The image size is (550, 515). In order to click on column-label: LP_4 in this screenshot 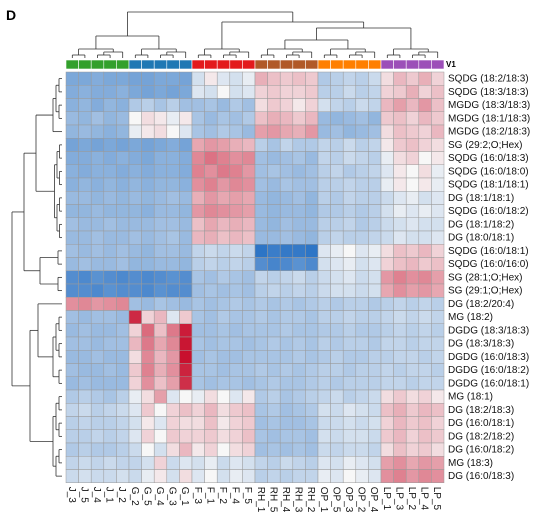, I will do `click(424, 499)`.